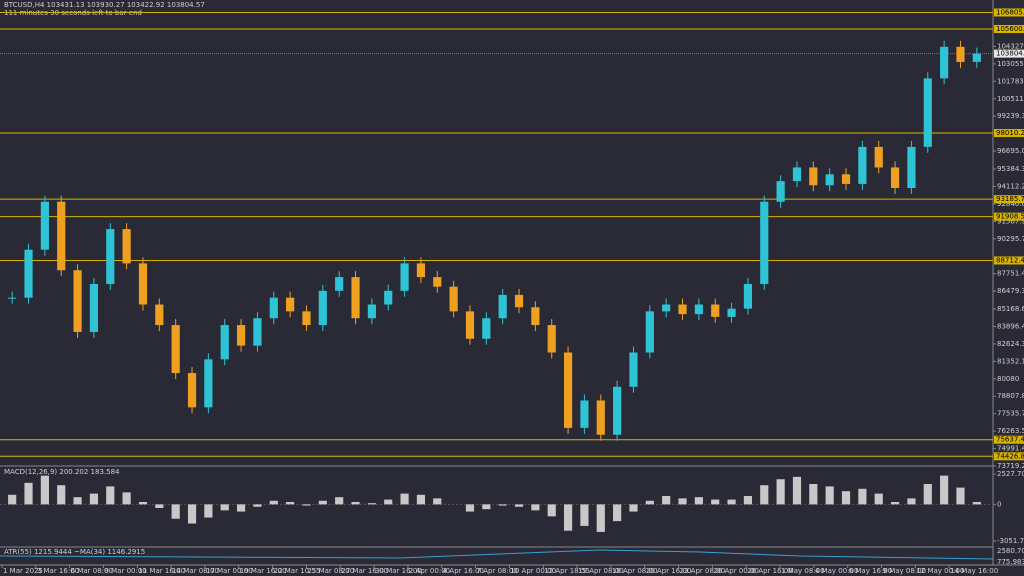 The height and width of the screenshot is (576, 1024). I want to click on time-tick-label: 18 Apr 08:00, so click(635, 571).